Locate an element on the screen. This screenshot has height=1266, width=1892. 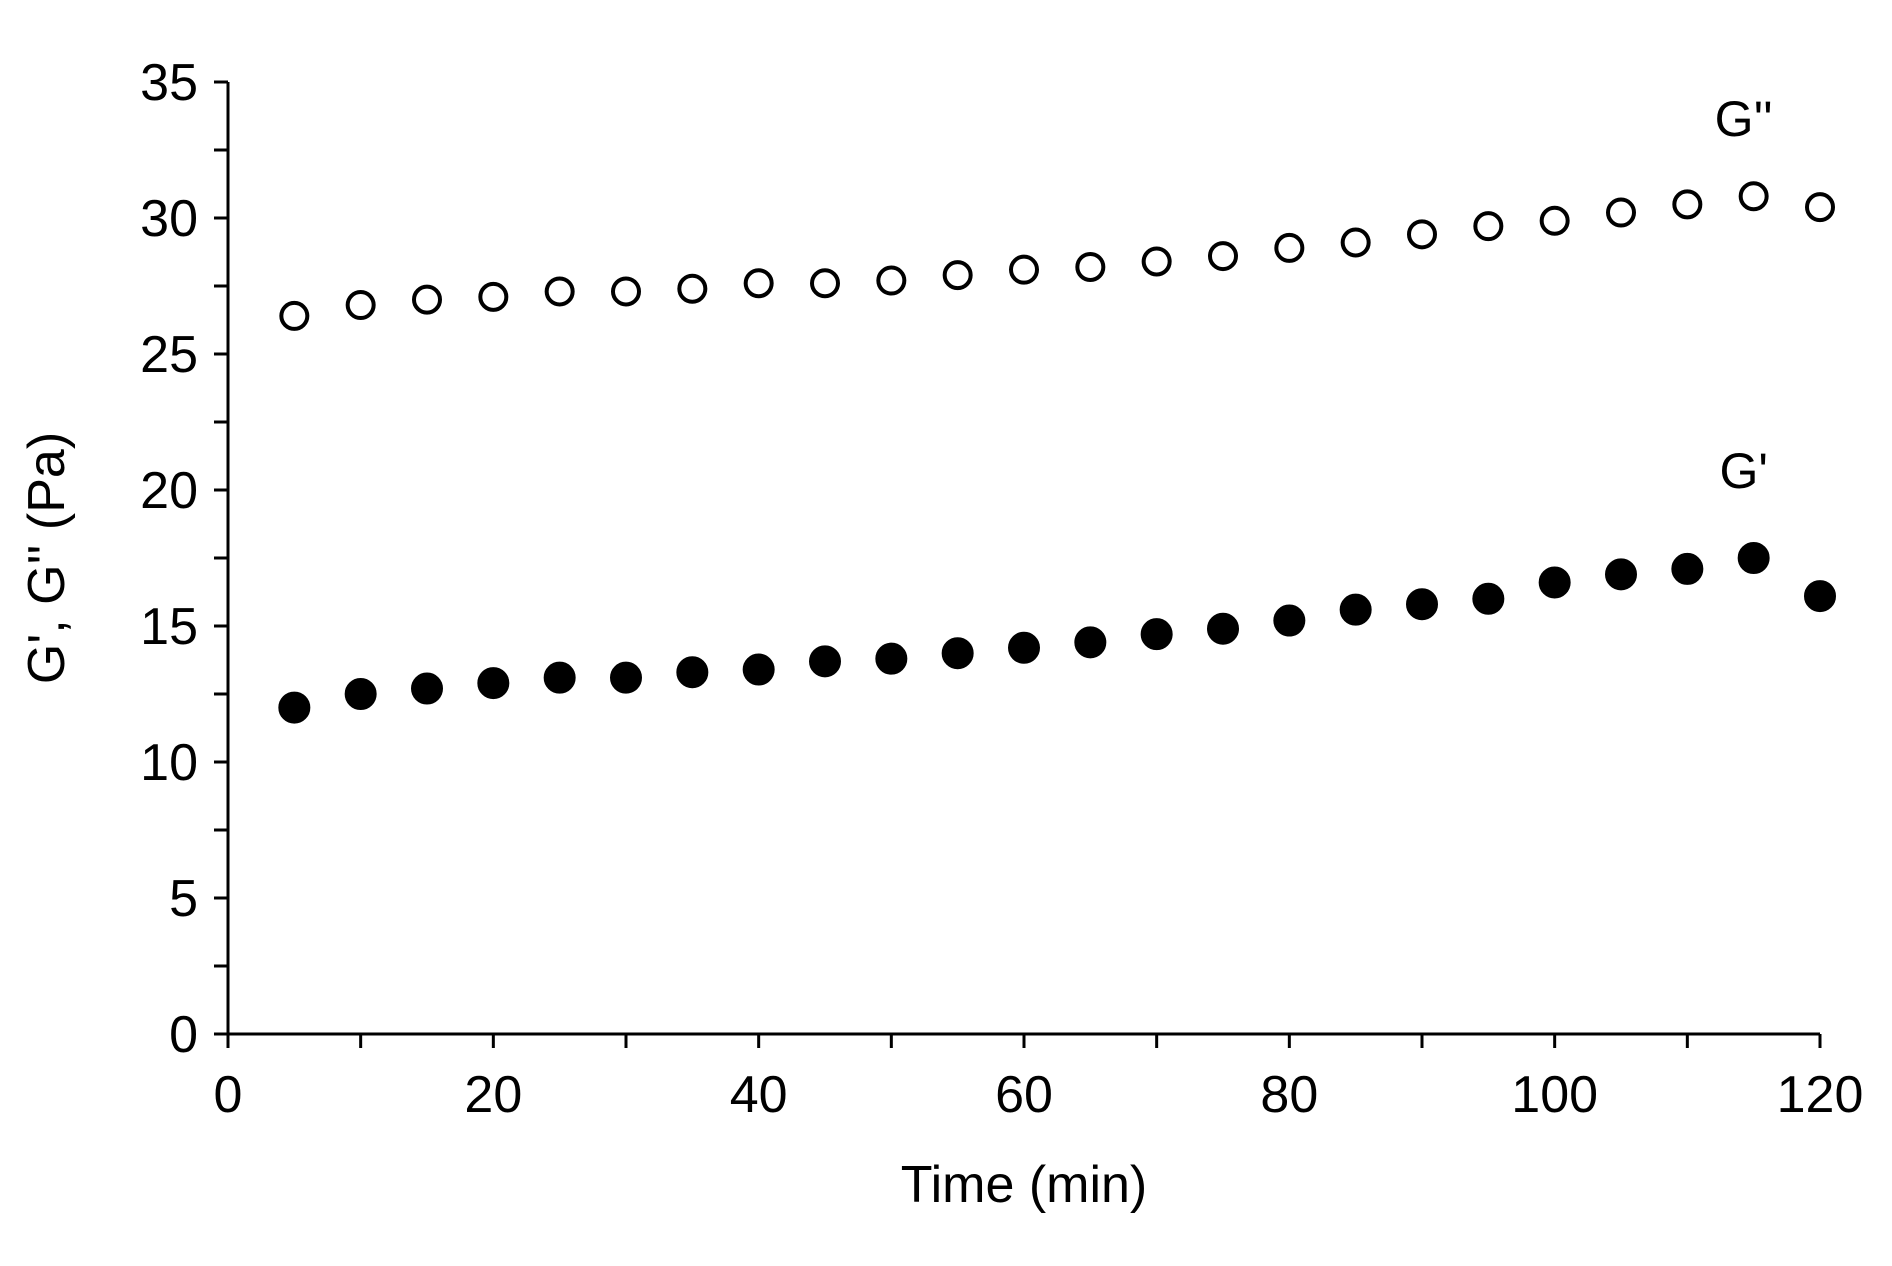
y-tick-label: 20 is located at coordinates (169, 491).